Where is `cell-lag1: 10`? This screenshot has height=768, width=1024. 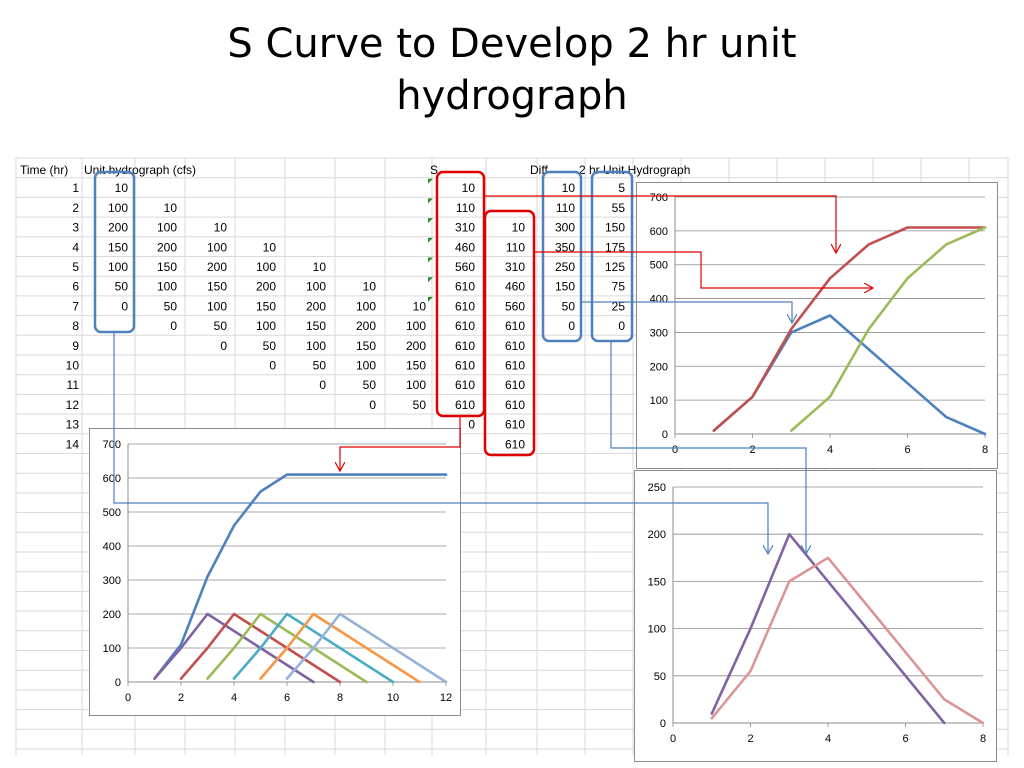
cell-lag1: 10 is located at coordinates (171, 208).